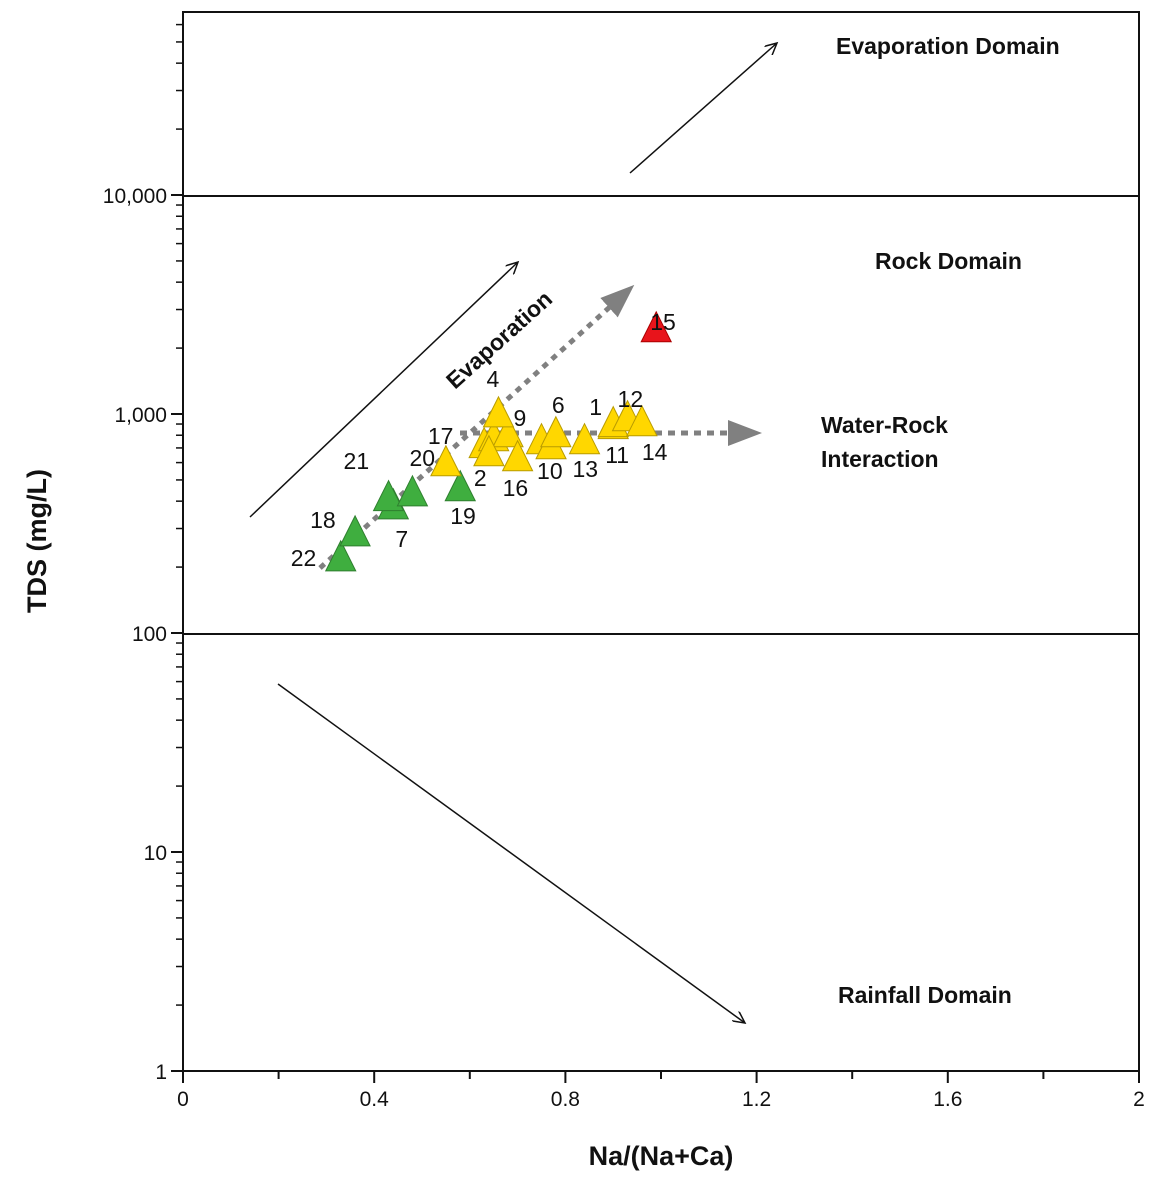 This screenshot has width=1155, height=1184. I want to click on data-label: 17, so click(441, 436).